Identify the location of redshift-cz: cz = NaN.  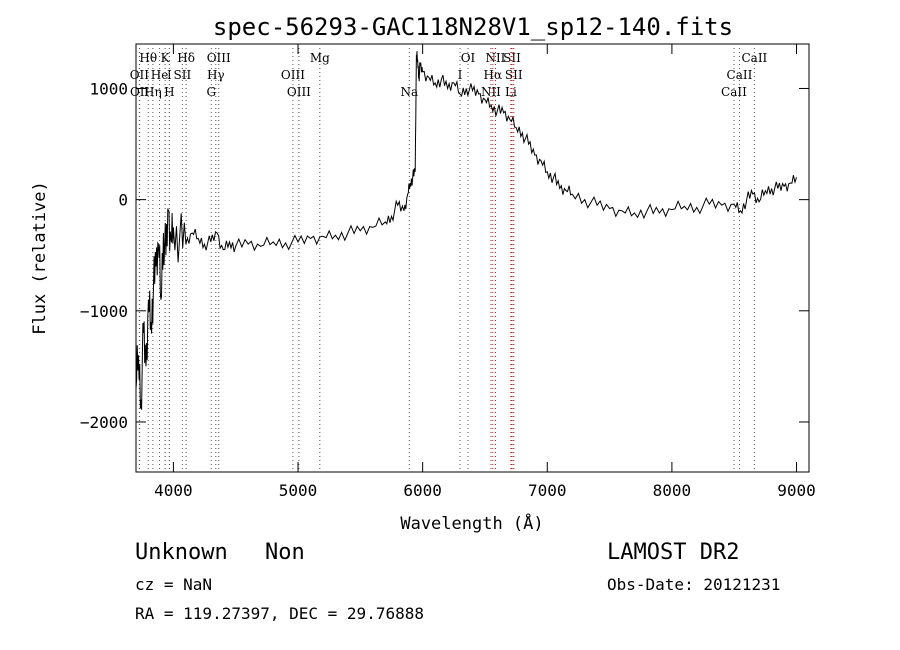
(174, 584).